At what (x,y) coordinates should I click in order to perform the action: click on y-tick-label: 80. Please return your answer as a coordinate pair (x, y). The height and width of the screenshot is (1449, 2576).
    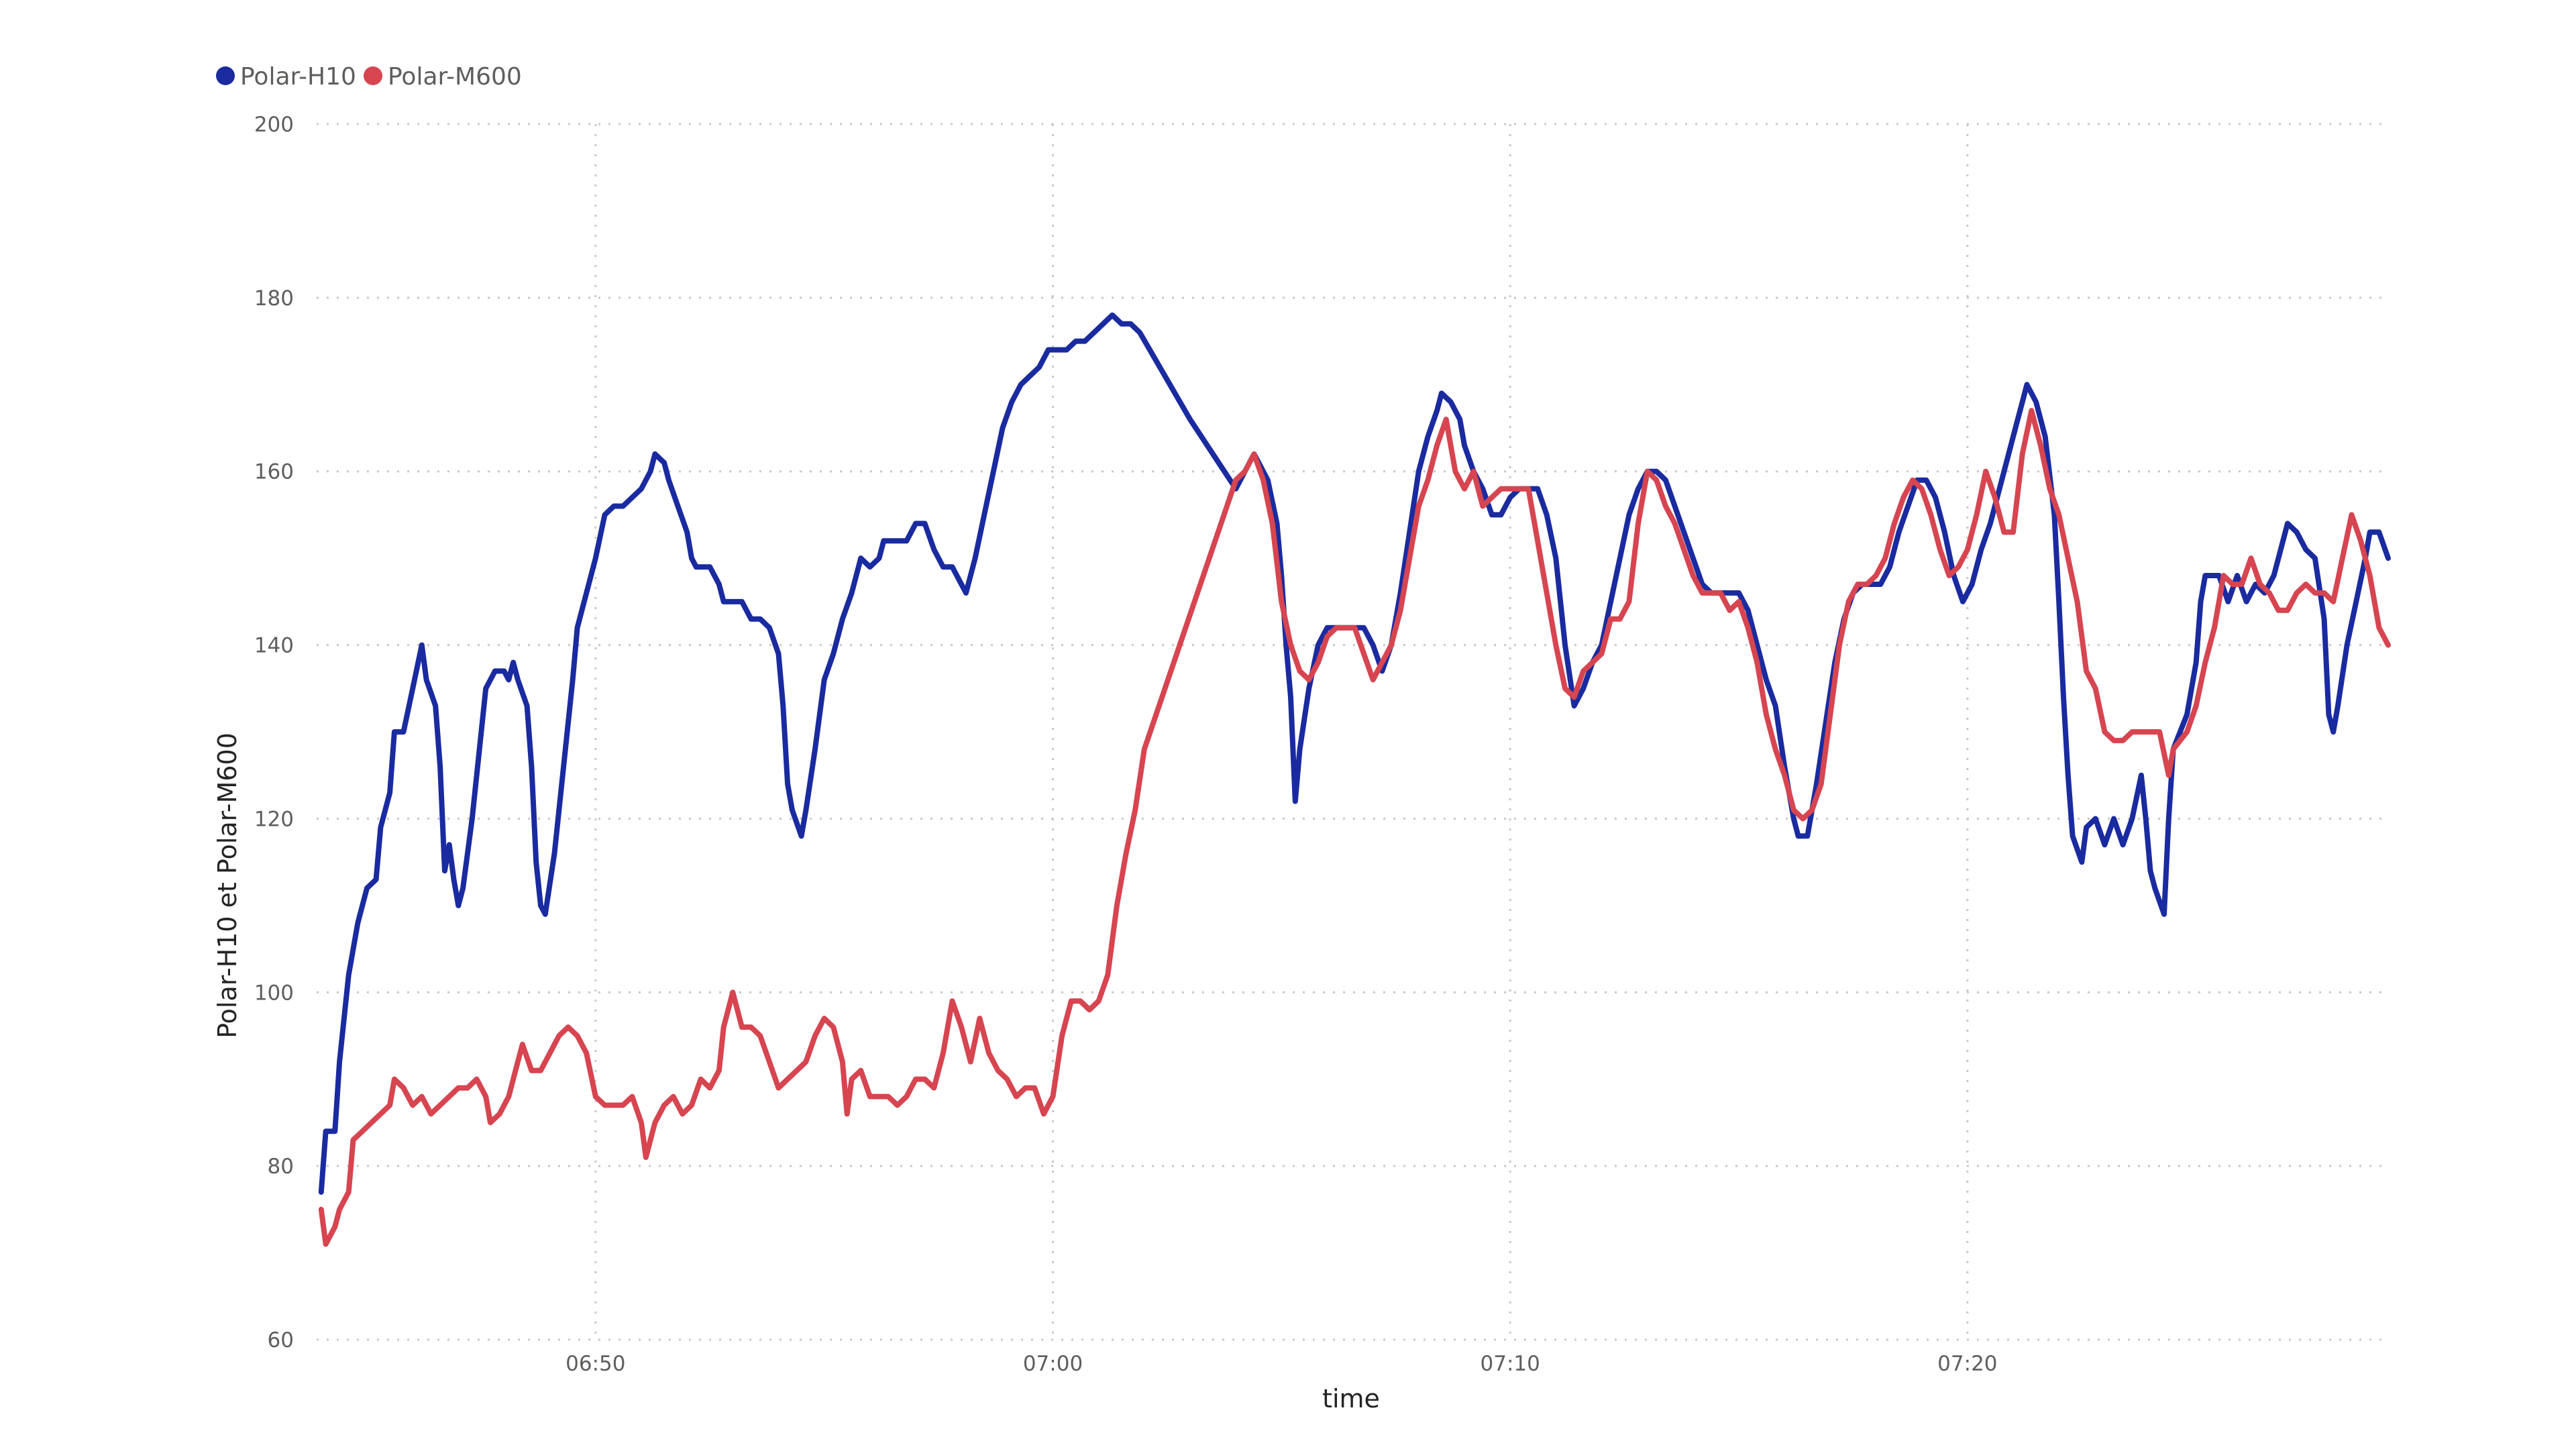
    Looking at the image, I should click on (281, 1167).